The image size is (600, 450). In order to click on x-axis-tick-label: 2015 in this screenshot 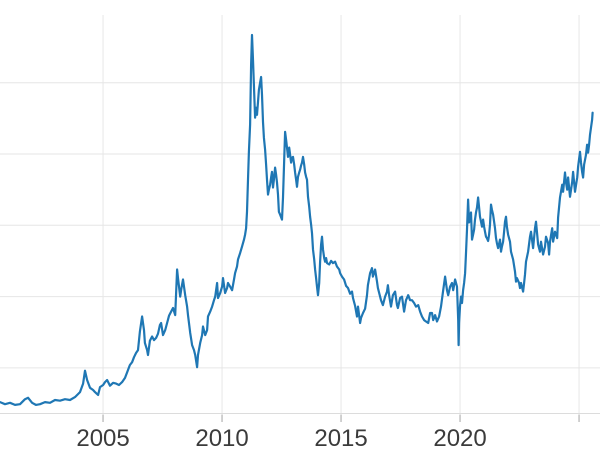, I will do `click(340, 437)`.